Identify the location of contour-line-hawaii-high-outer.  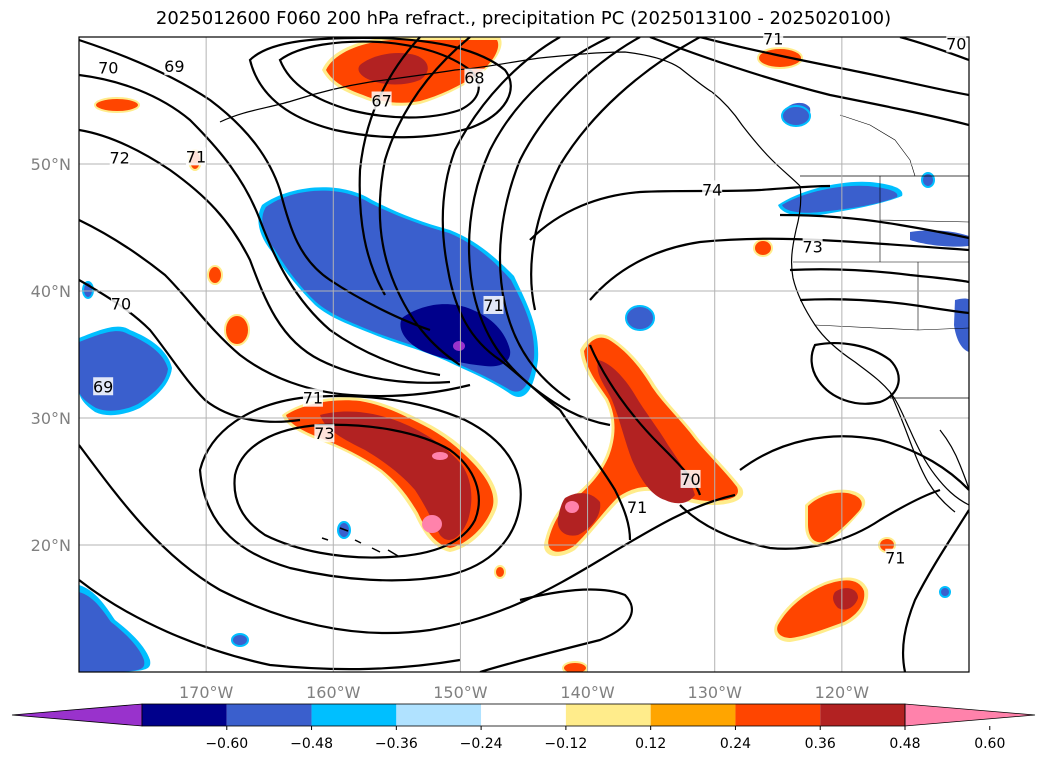
(360, 488).